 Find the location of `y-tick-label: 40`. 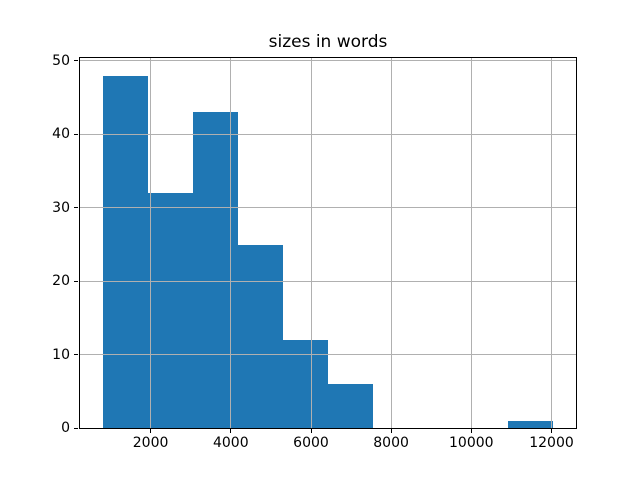

y-tick-label: 40 is located at coordinates (61, 134).